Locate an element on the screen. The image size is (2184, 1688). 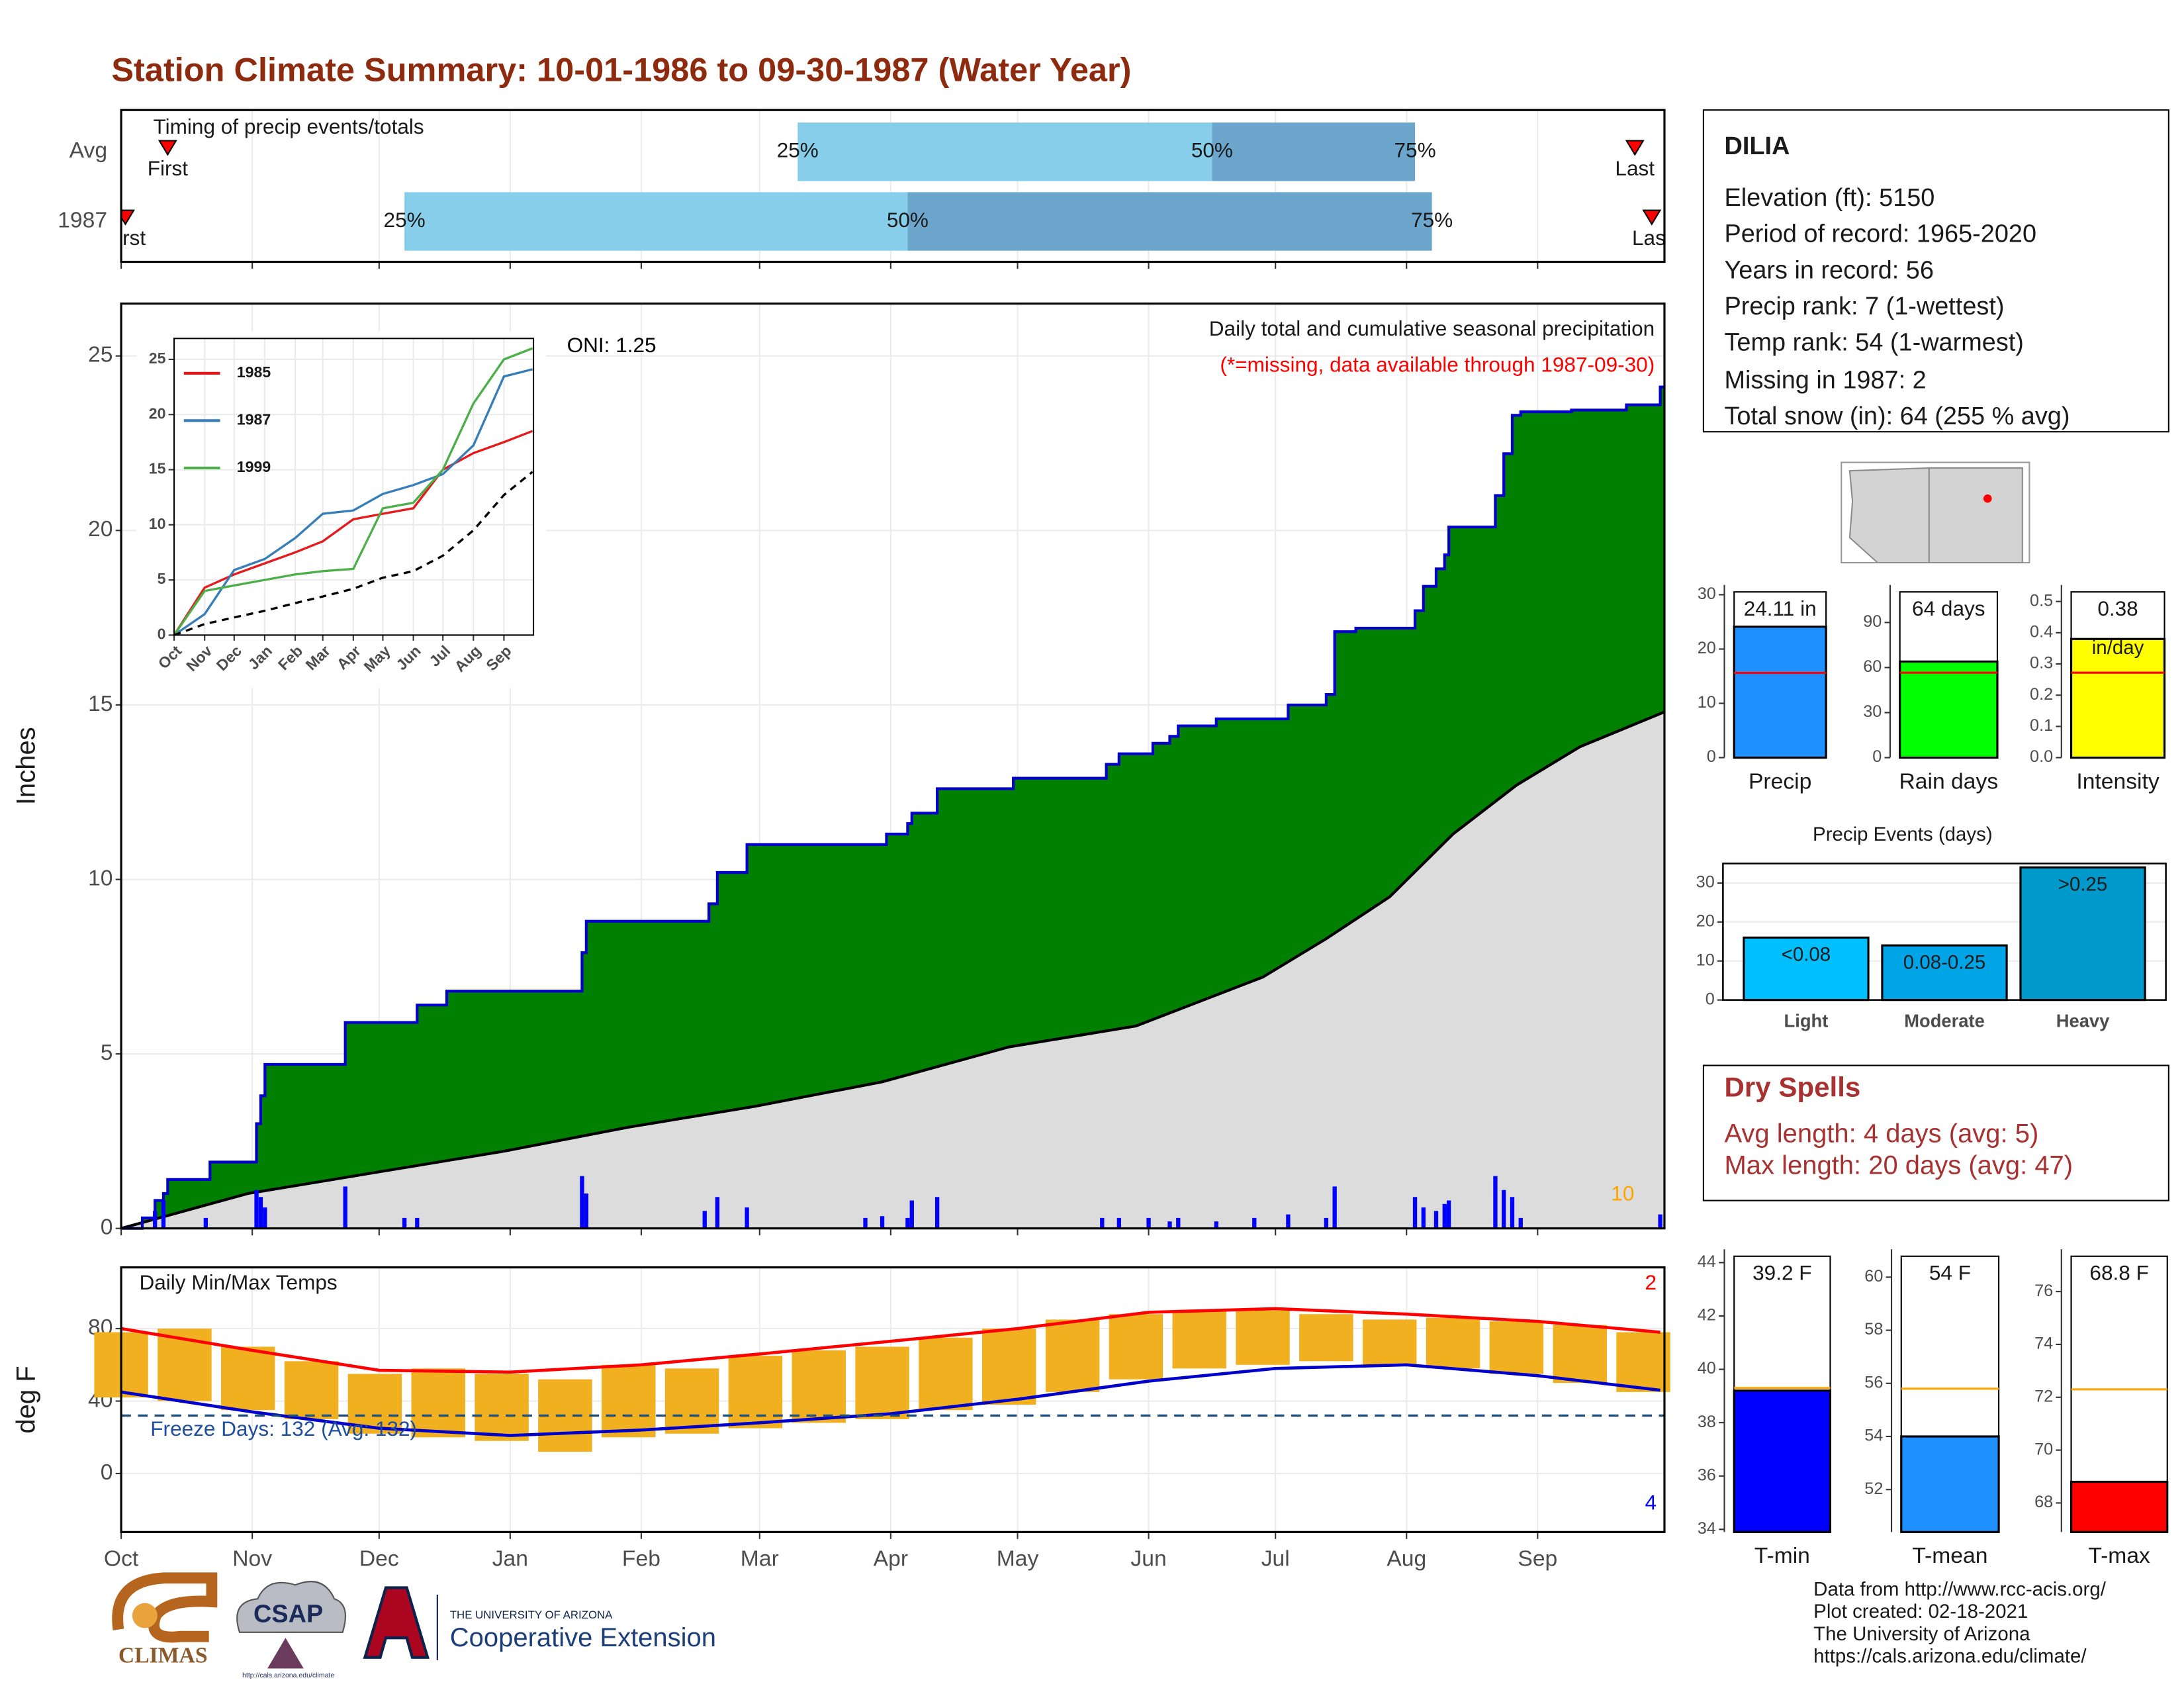
category-label: Light is located at coordinates (1806, 1021).